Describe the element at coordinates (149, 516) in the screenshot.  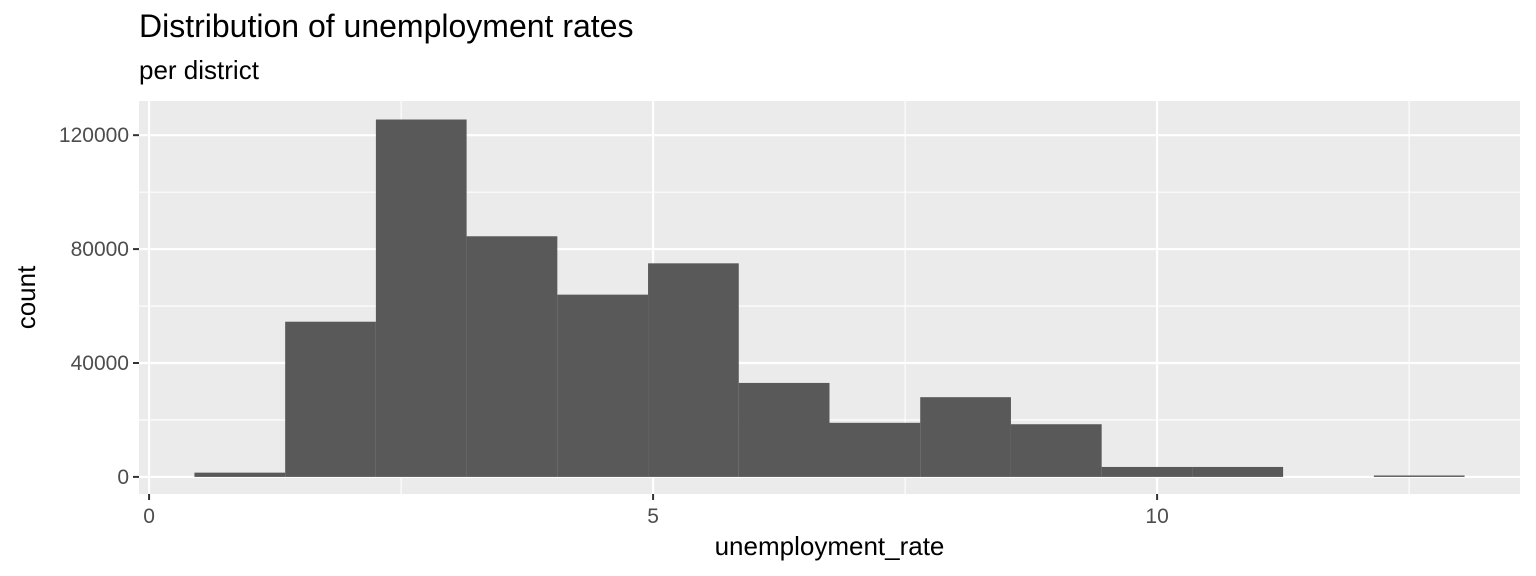
I see `x-tick-label: 0` at that location.